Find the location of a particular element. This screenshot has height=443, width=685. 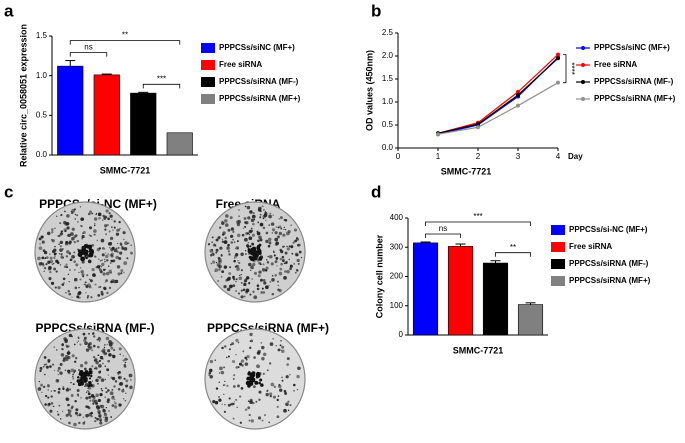

legend-marker is located at coordinates (583, 65).